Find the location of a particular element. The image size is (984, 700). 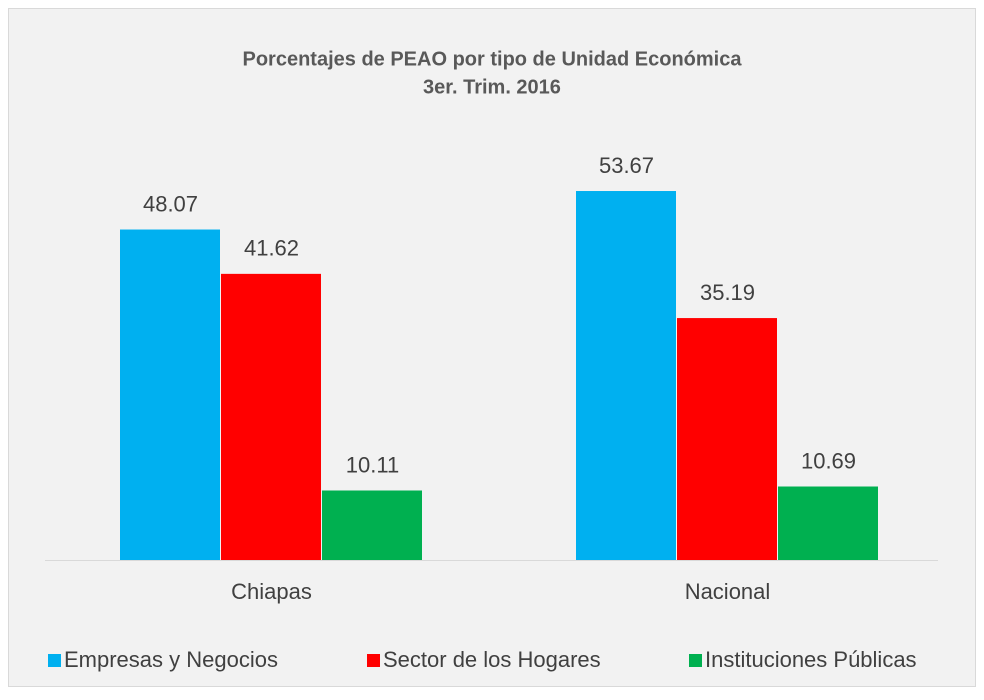

legend-label: Sector de los Hogares is located at coordinates (492, 659).